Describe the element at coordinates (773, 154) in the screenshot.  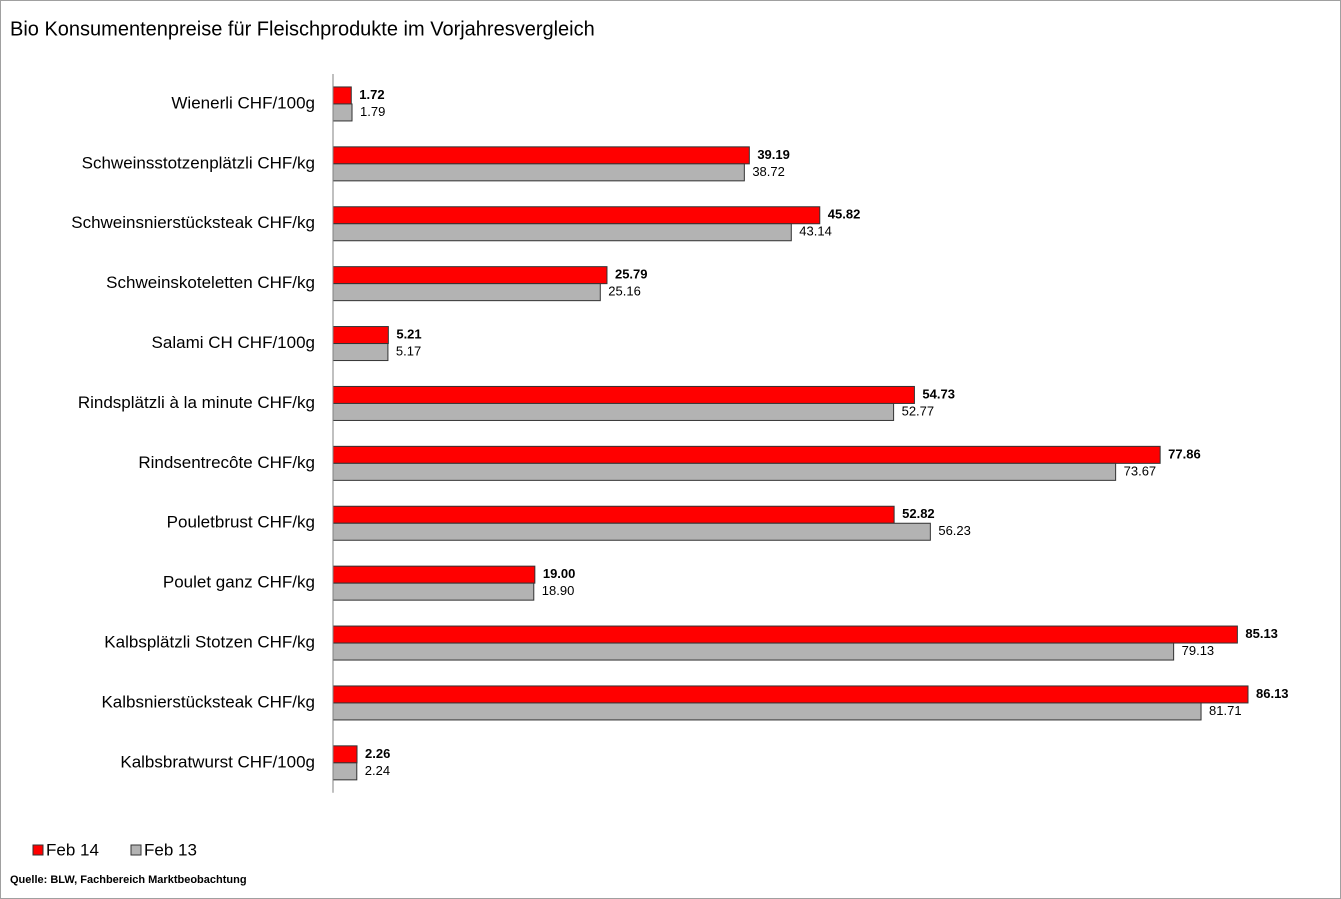
I see `value-label: 39.19` at that location.